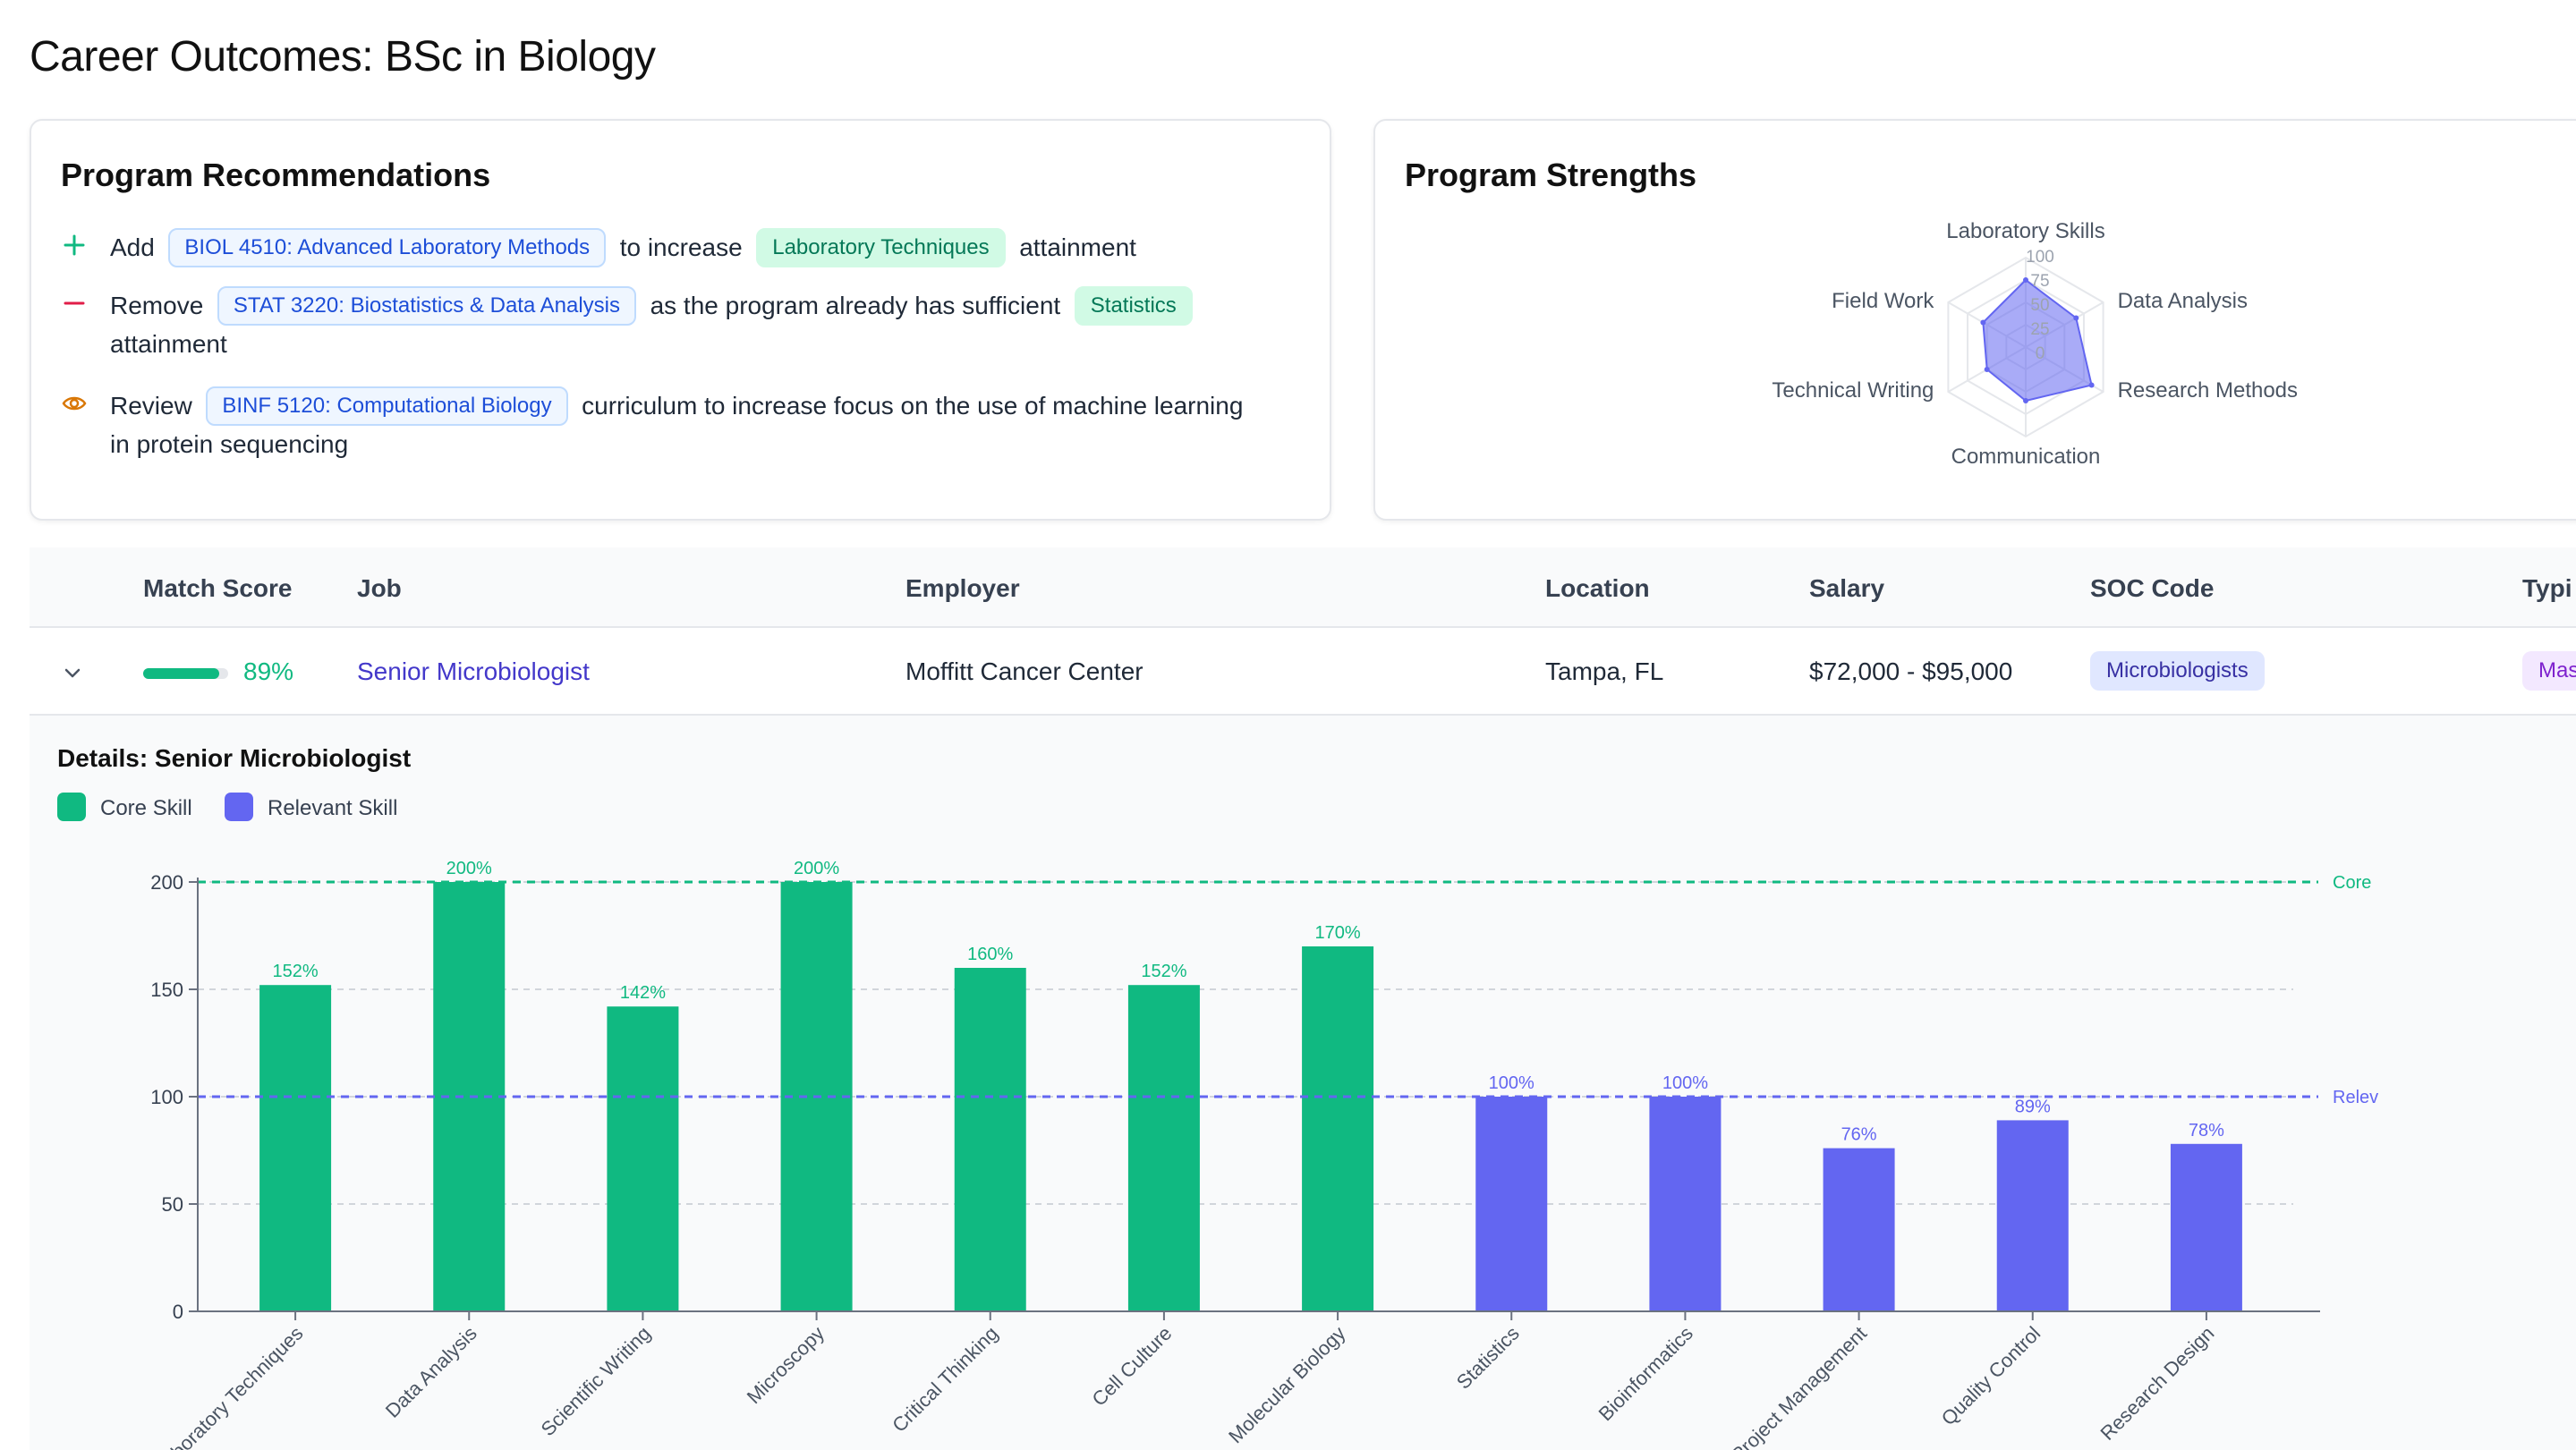 The height and width of the screenshot is (1450, 2576). What do you see at coordinates (2177, 671) in the screenshot?
I see `soc-code-badge: Microbiologists` at bounding box center [2177, 671].